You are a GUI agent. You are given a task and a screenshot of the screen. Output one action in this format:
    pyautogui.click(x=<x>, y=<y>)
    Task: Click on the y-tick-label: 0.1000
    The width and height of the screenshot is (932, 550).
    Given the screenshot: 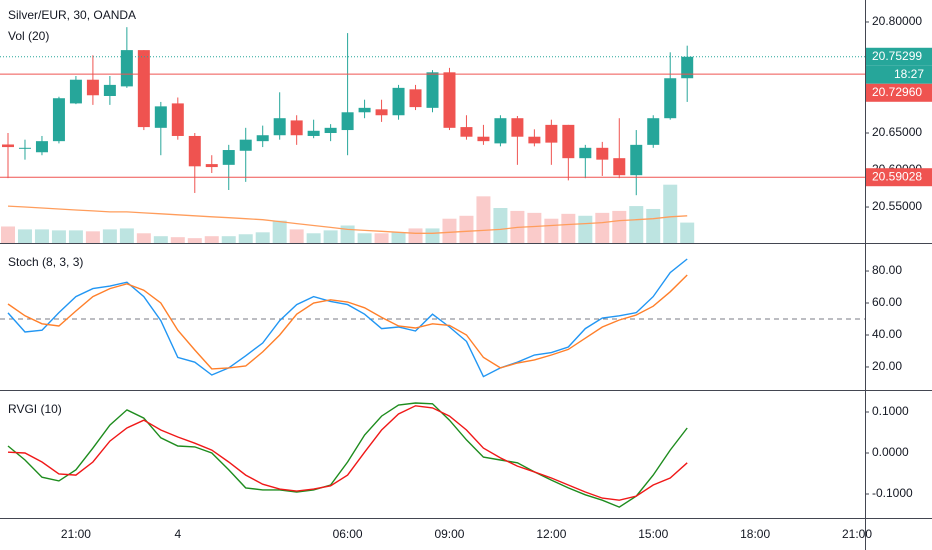 What is the action you would take?
    pyautogui.click(x=890, y=411)
    